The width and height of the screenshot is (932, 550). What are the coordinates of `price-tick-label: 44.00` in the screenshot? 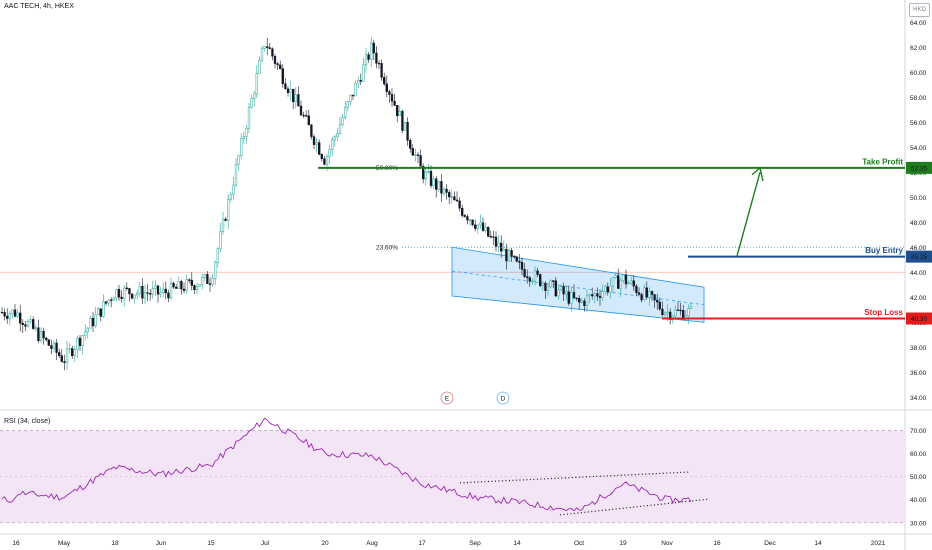 It's located at (918, 273).